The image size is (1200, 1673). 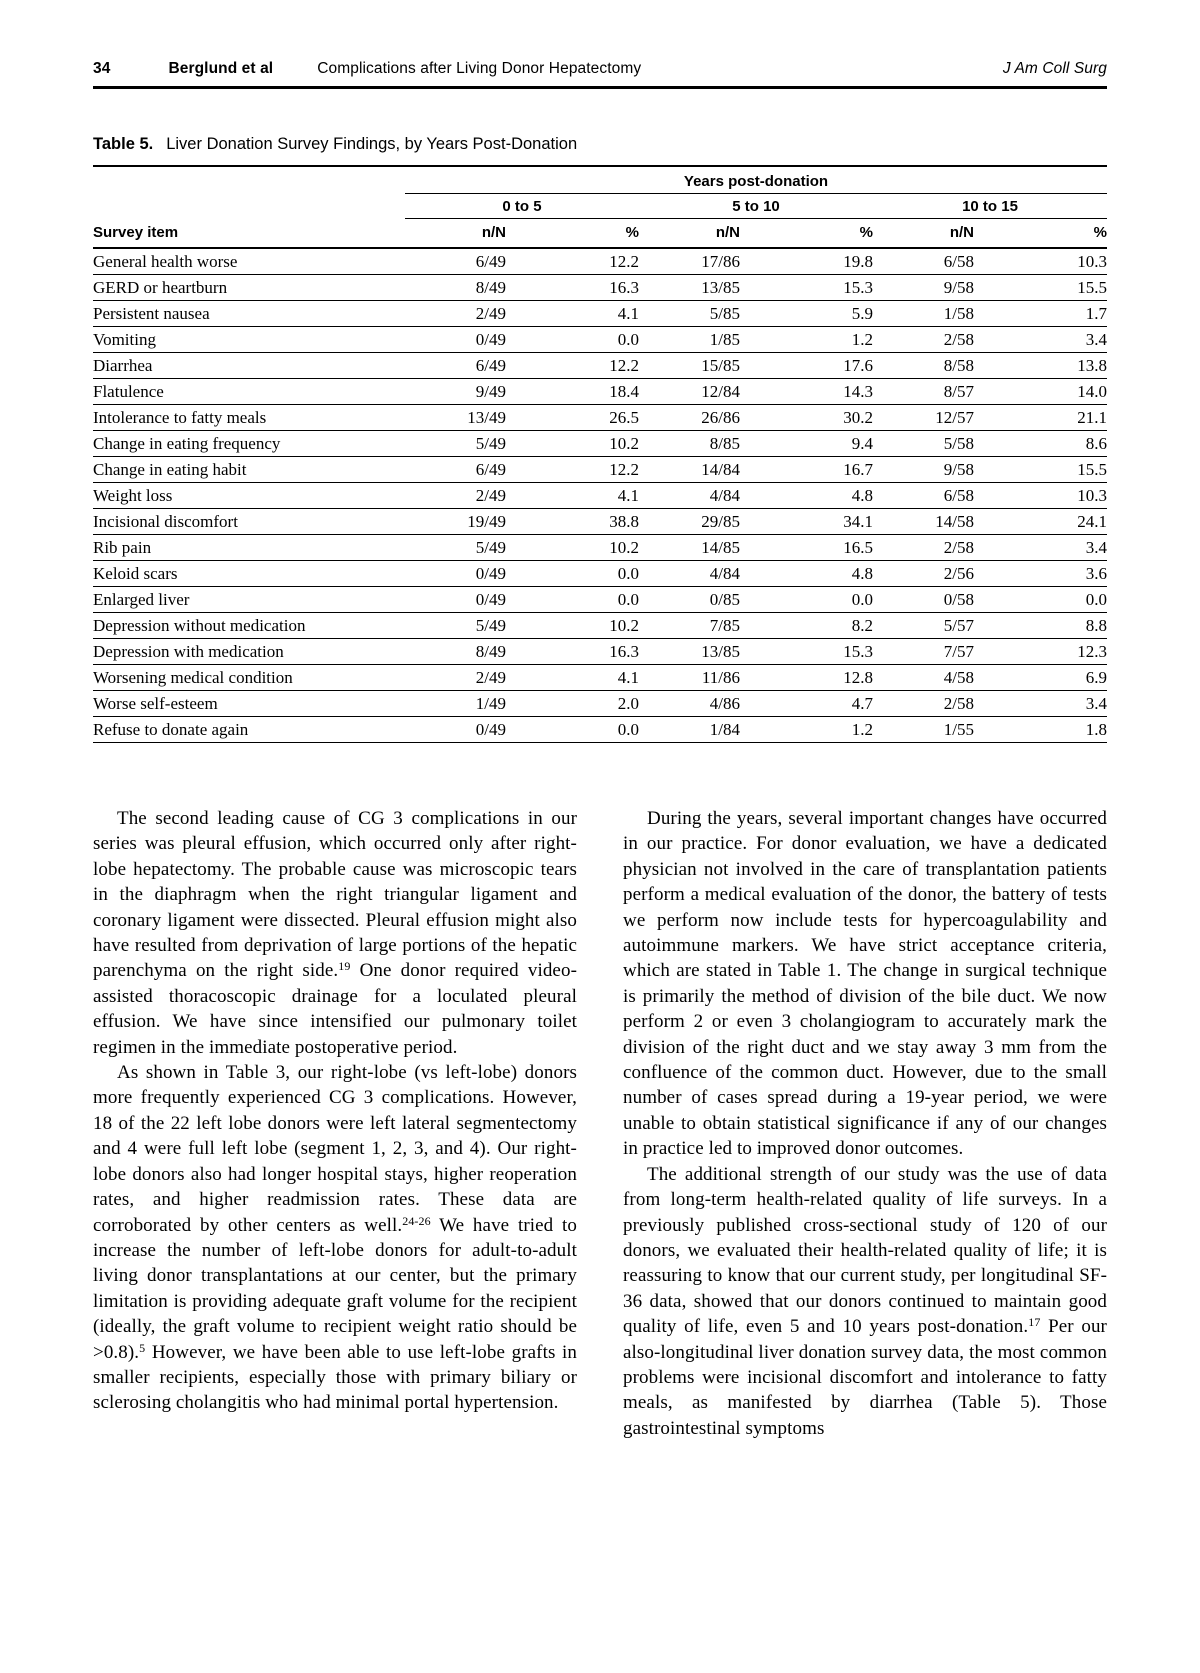 I want to click on value-cell: 15.3, so click(x=858, y=651).